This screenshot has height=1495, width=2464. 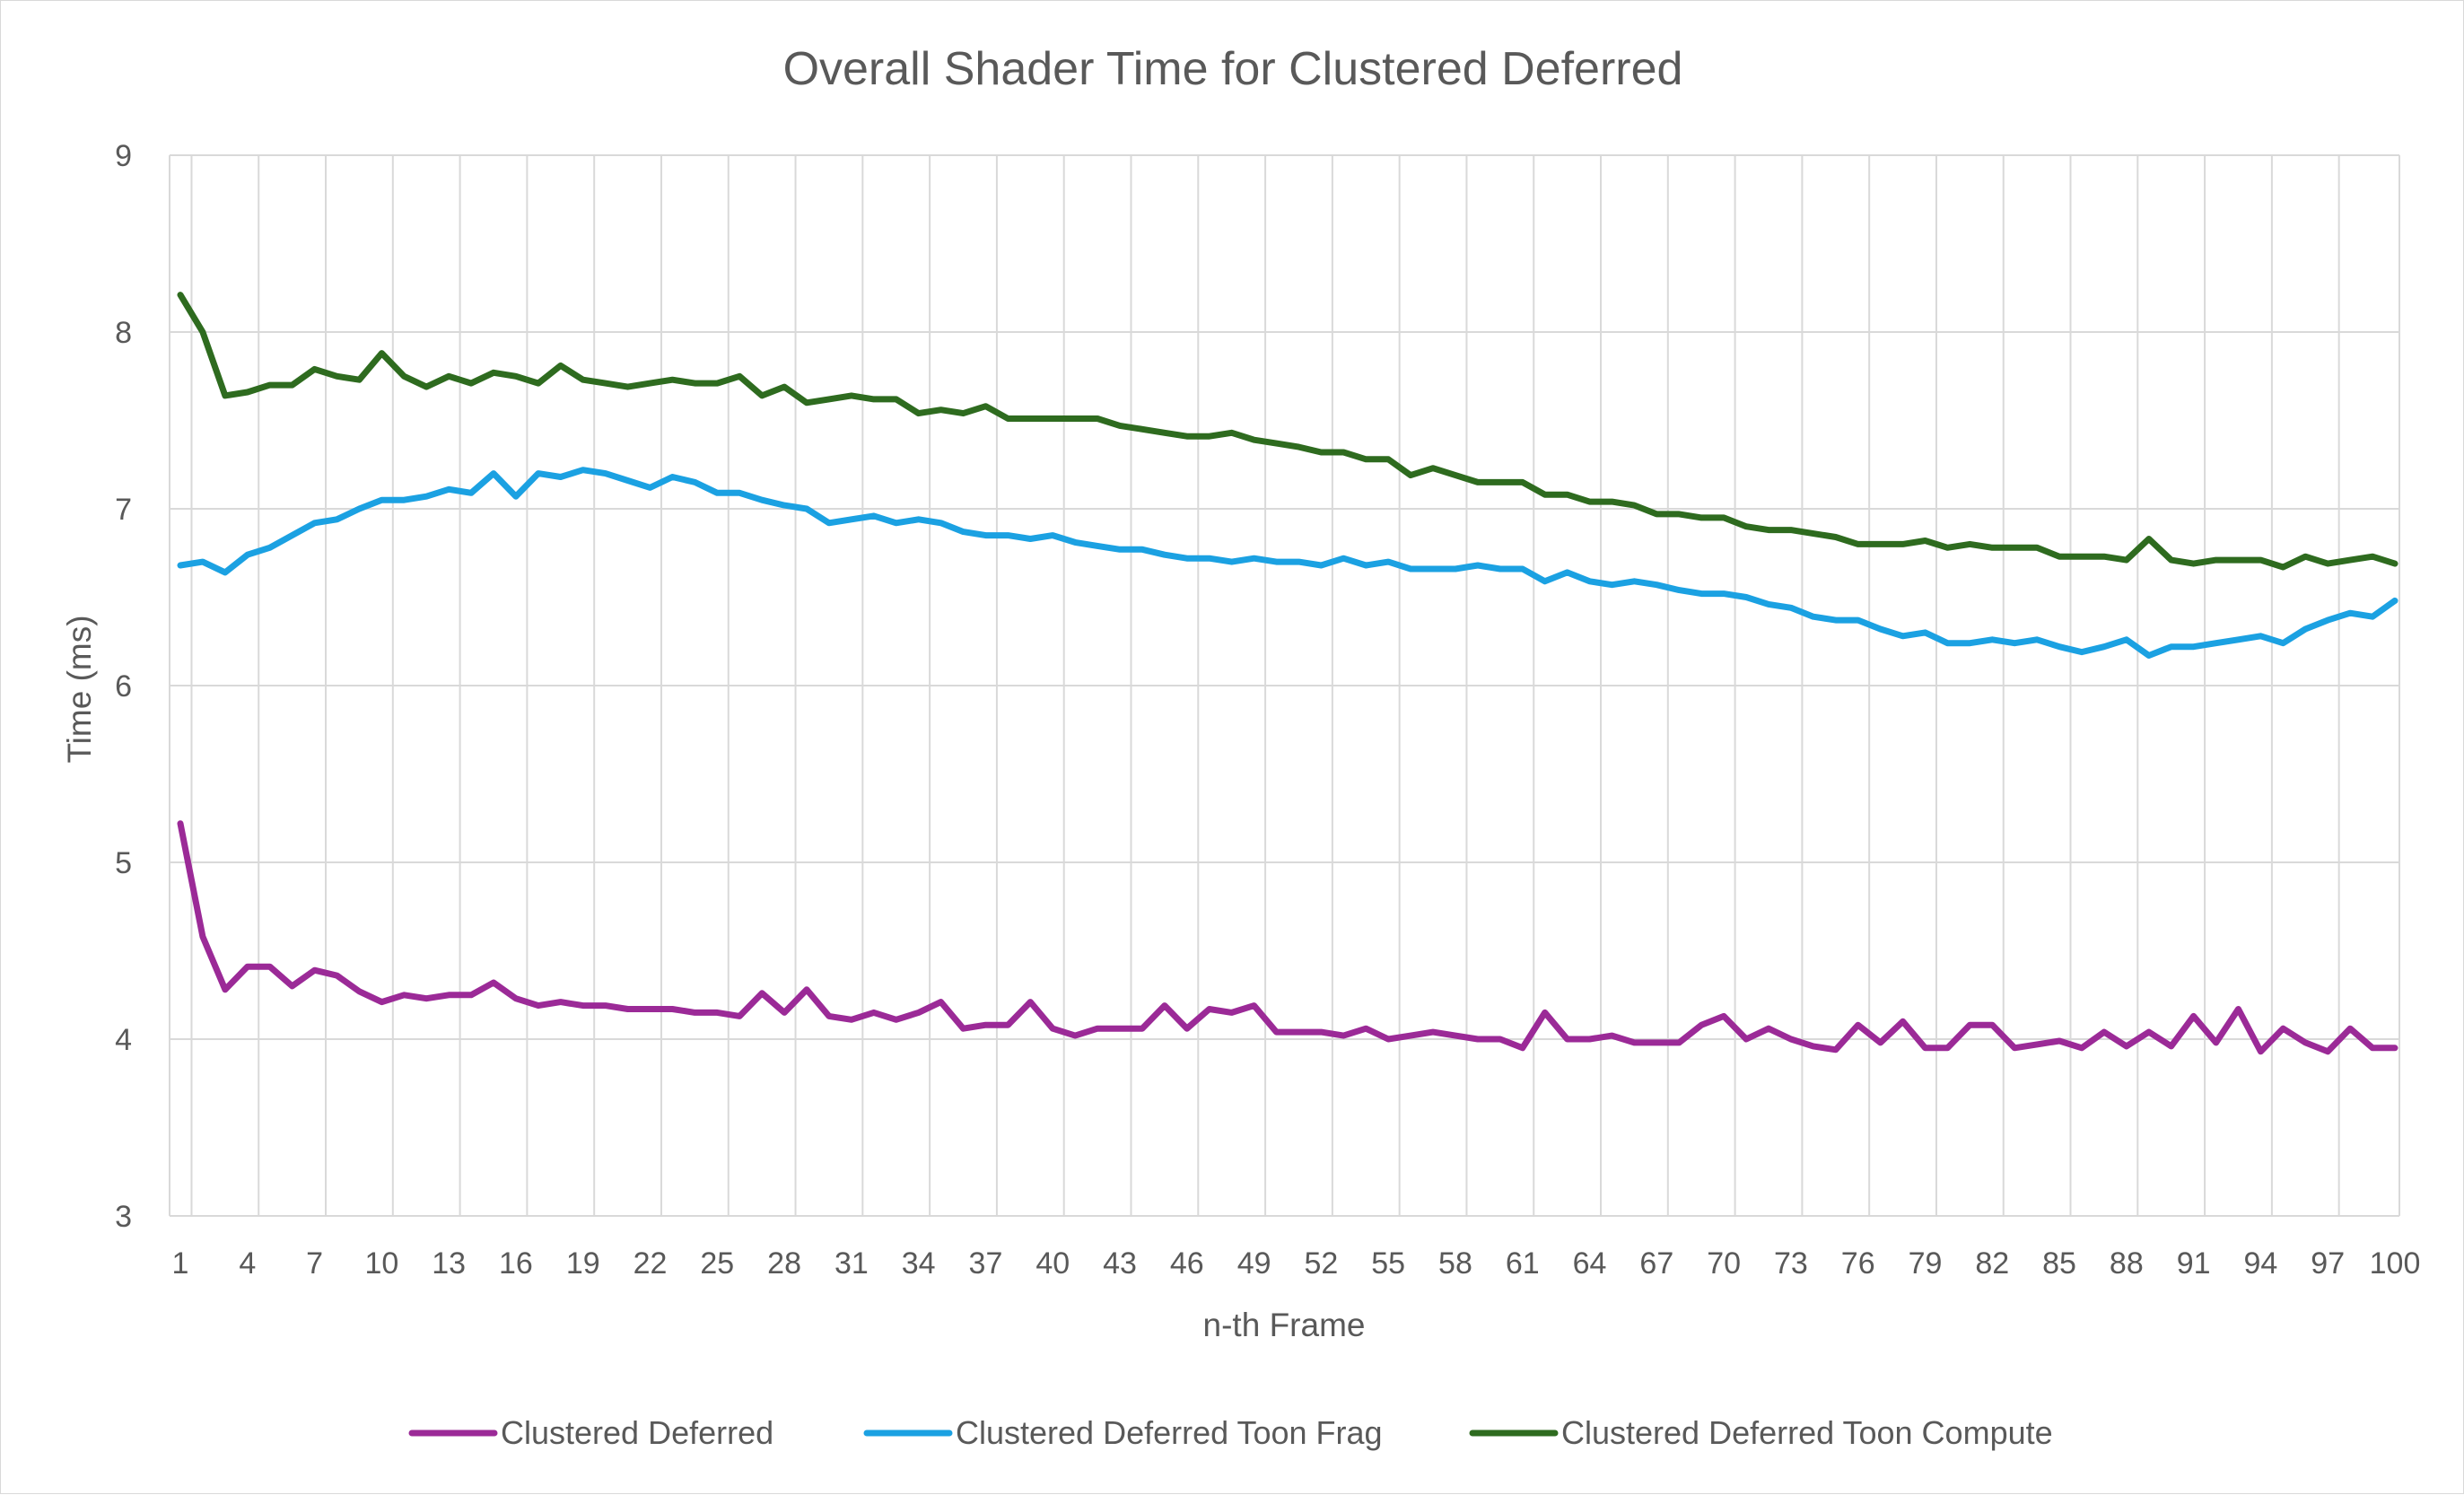 I want to click on x-tick-label: 97, so click(x=2328, y=1263).